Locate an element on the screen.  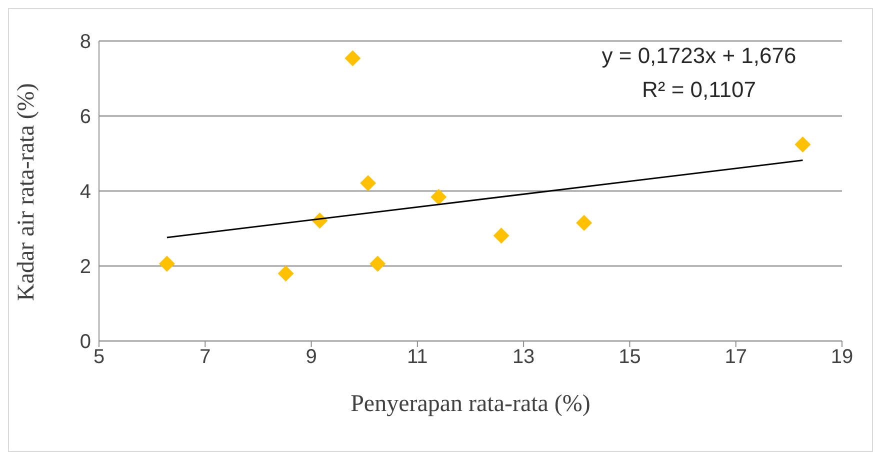
x-tick-label: 13 is located at coordinates (523, 357).